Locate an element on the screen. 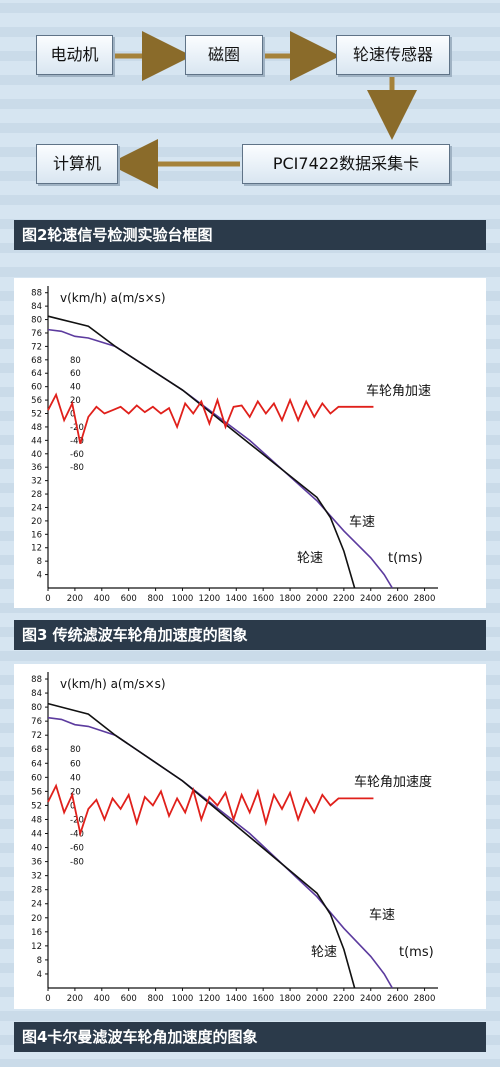 The height and width of the screenshot is (1067, 500). x-tick-label: 2000 is located at coordinates (317, 599).